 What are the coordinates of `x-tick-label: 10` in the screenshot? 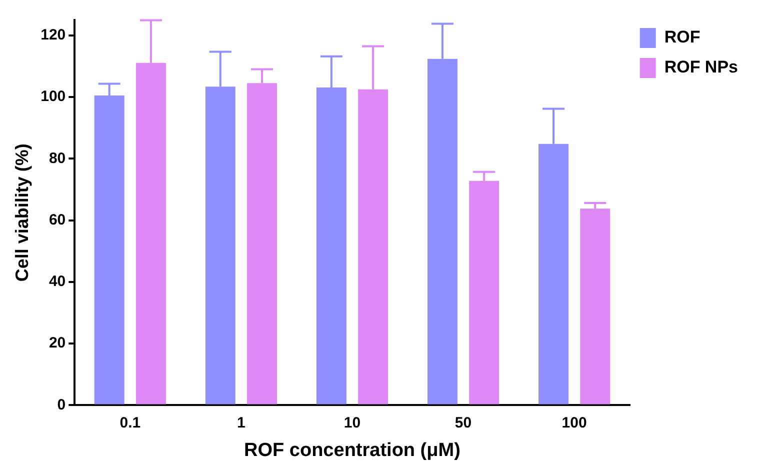 It's located at (352, 423).